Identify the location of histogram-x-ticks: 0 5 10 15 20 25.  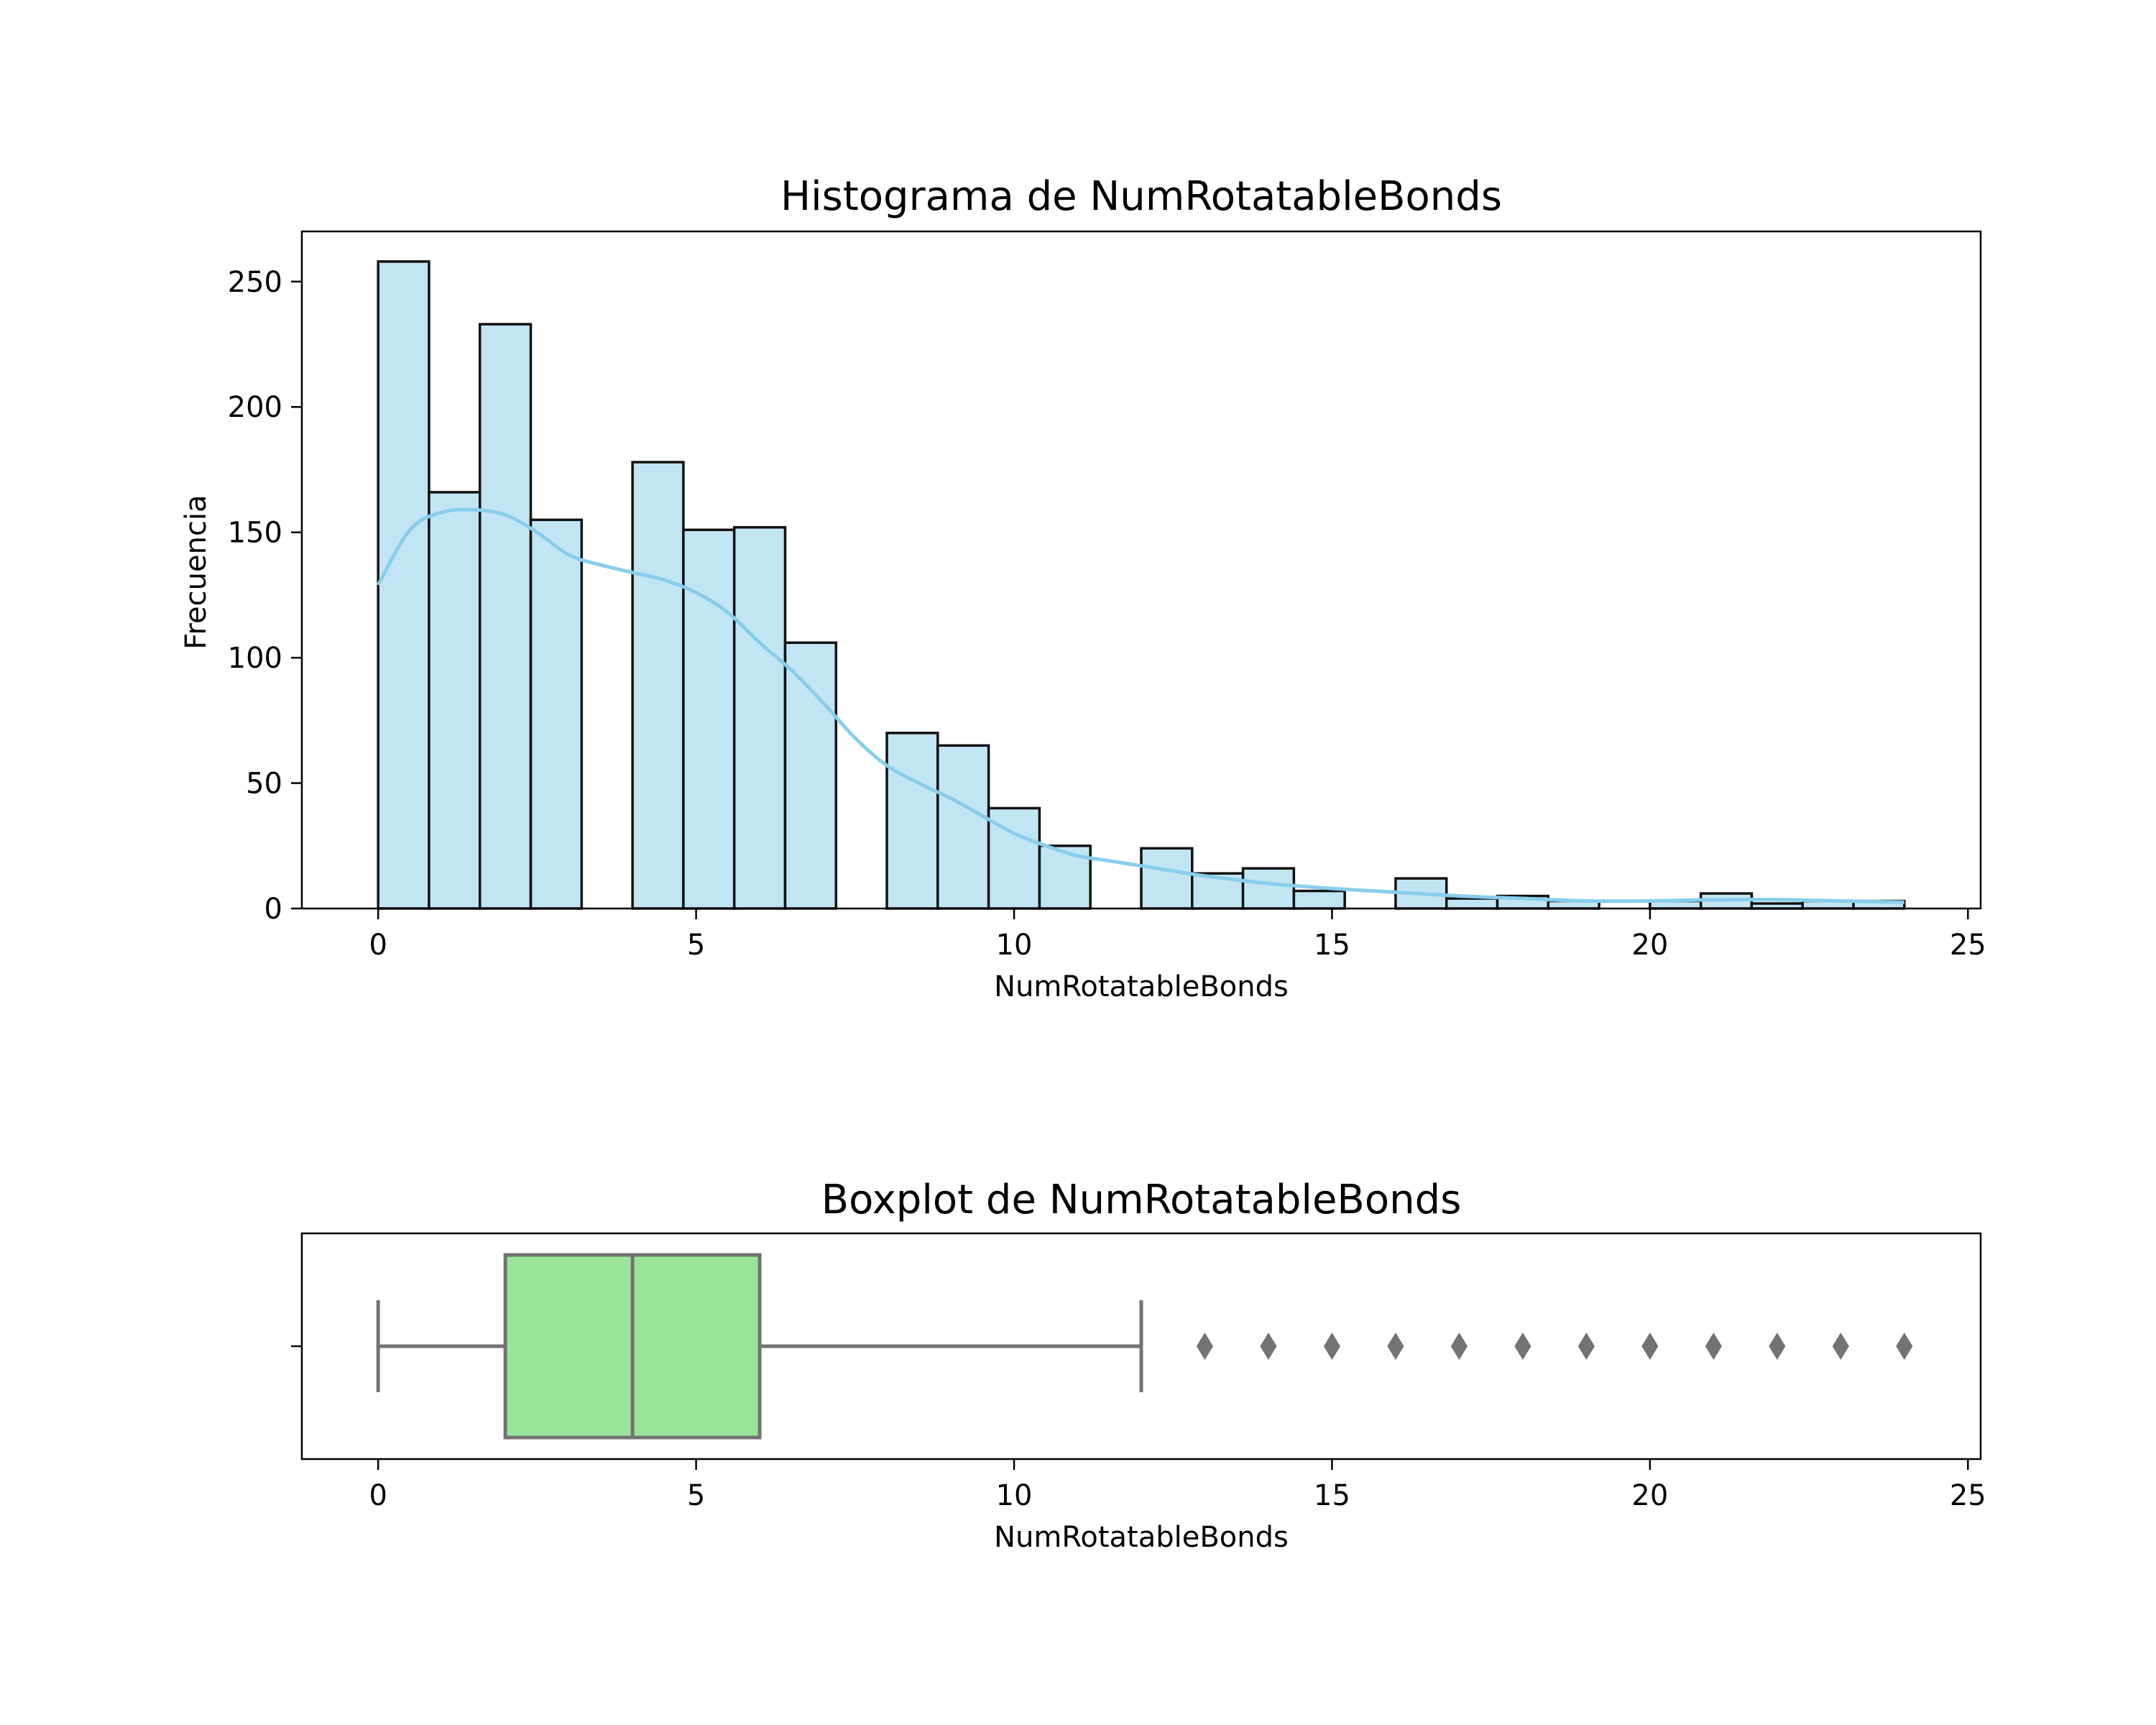
(1177, 935).